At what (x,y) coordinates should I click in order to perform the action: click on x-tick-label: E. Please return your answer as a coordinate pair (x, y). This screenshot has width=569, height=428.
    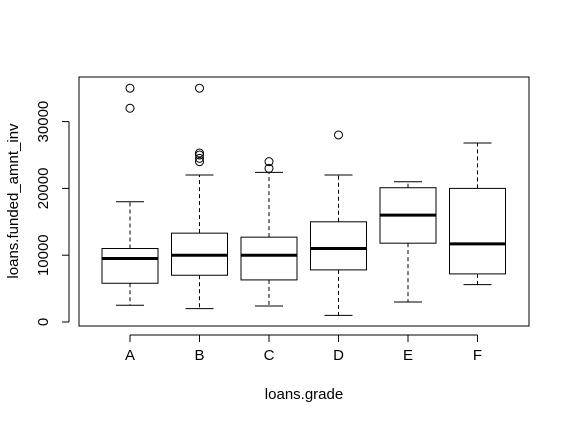
    Looking at the image, I should click on (408, 355).